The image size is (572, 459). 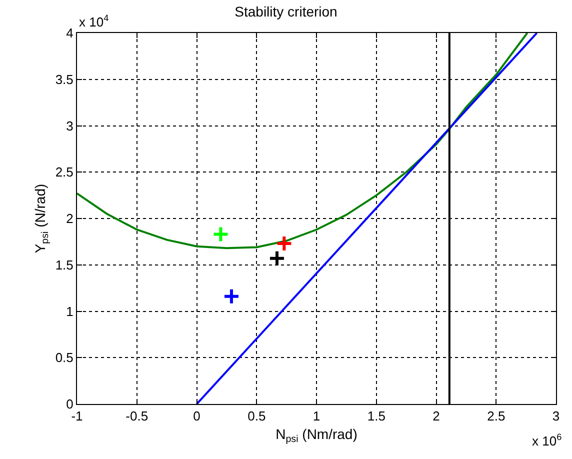 I want to click on x-axis-title: N$_{psi}$ (Nm/rad), so click(x=317, y=435).